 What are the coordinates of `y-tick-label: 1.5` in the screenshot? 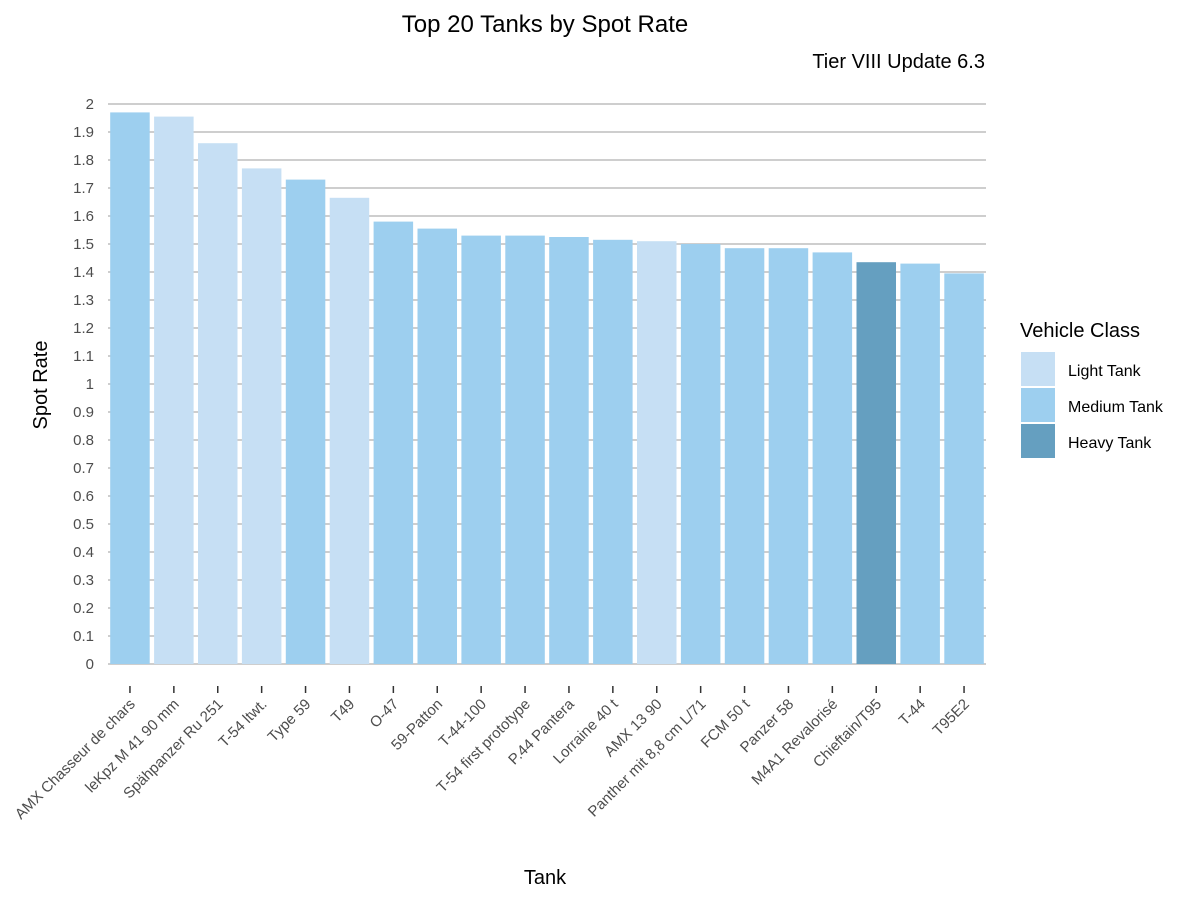 It's located at (83, 244).